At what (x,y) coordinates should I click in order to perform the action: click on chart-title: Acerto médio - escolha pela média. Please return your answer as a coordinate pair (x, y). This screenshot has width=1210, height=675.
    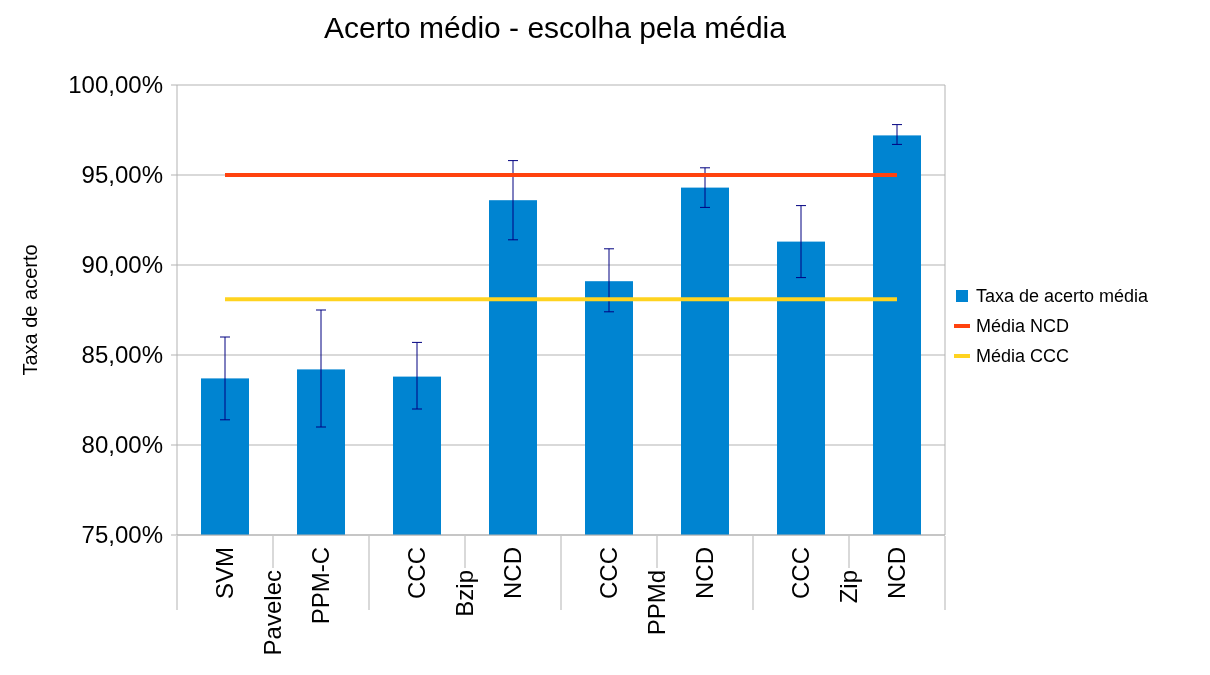
    Looking at the image, I should click on (555, 27).